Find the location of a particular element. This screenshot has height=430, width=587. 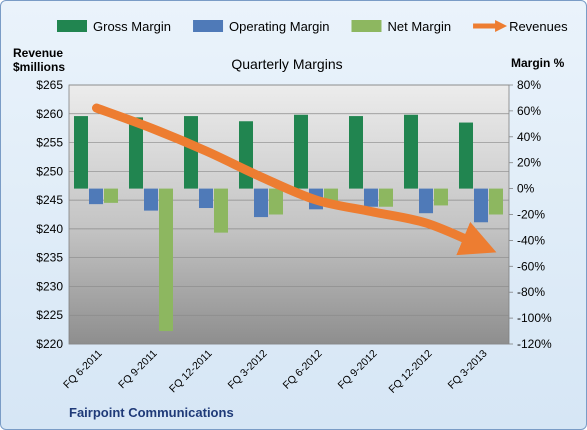

operating-margin-legend-swatch is located at coordinates (208, 26).